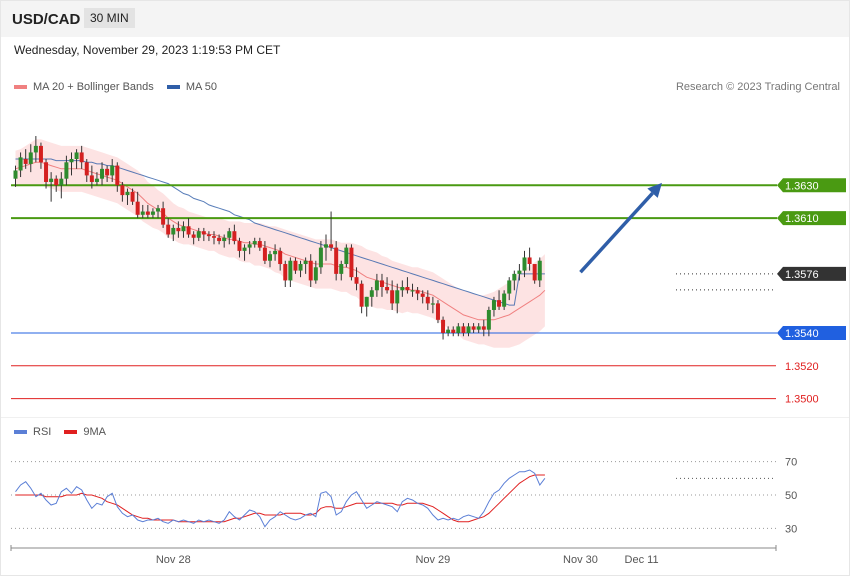 The image size is (850, 576). I want to click on legend-item-ma50: MA 50, so click(191, 87).